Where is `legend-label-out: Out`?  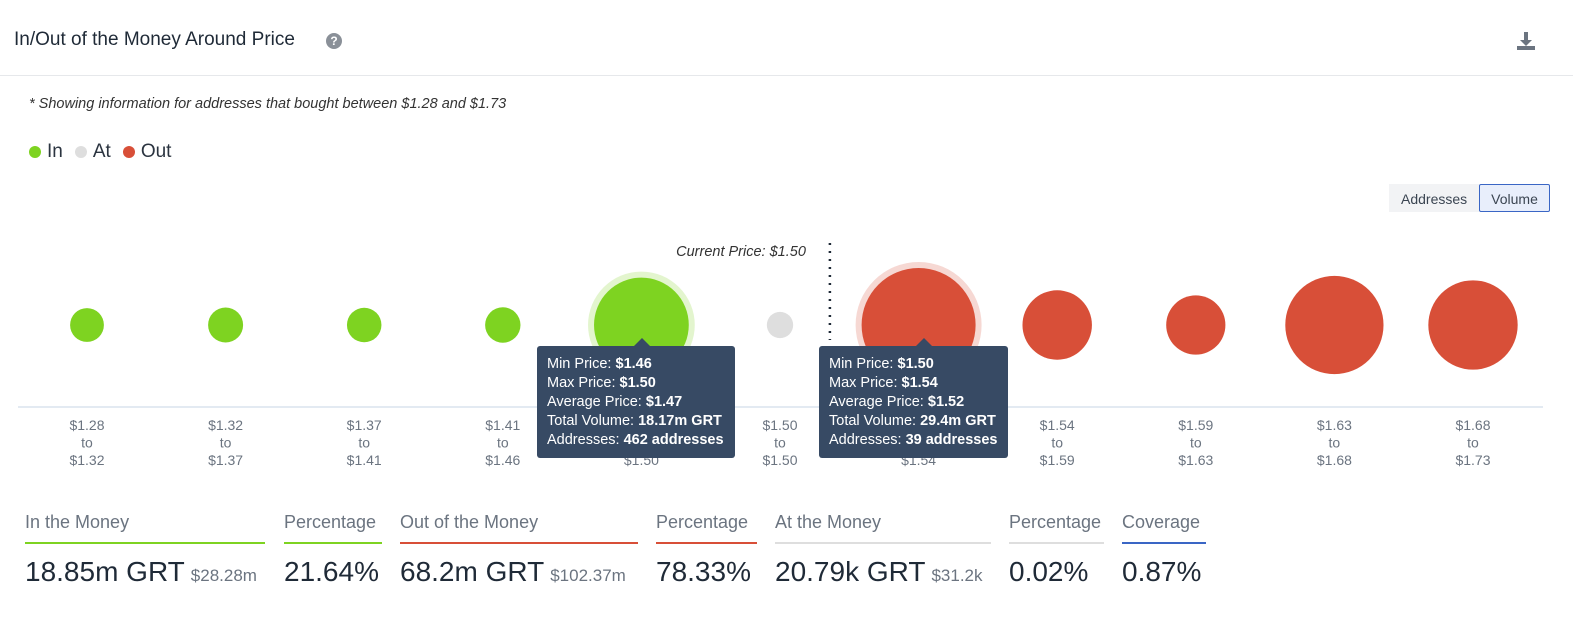 legend-label-out: Out is located at coordinates (156, 151).